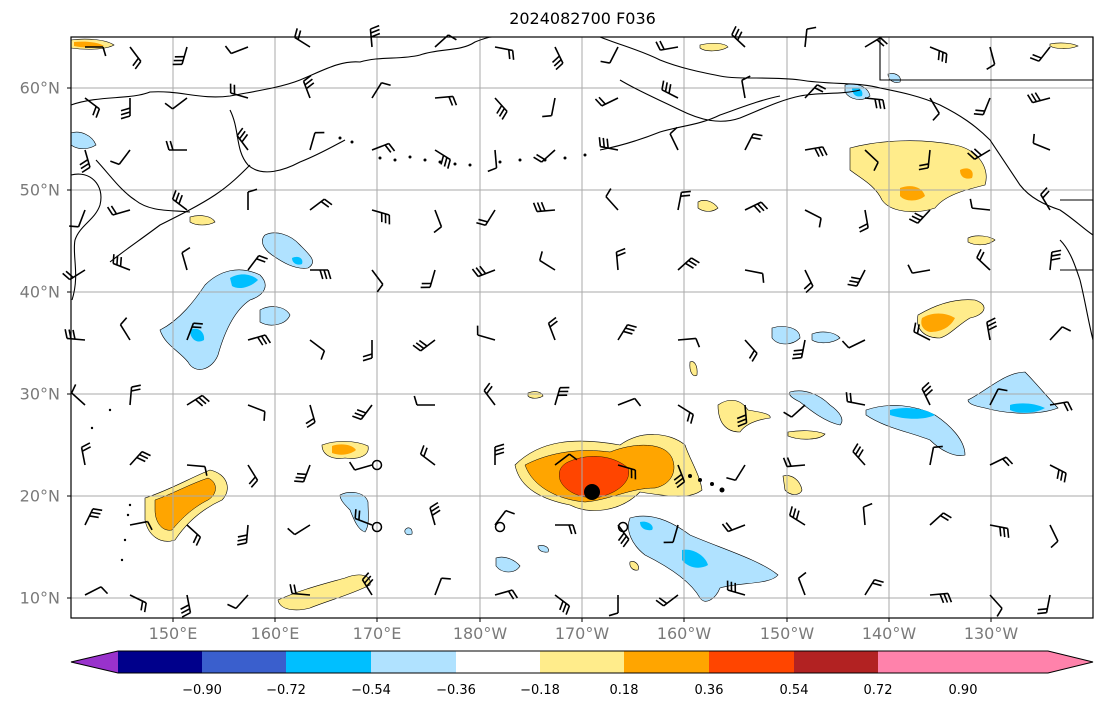 The image size is (1105, 712). What do you see at coordinates (377, 633) in the screenshot?
I see `lon-label-170e: 170°E` at bounding box center [377, 633].